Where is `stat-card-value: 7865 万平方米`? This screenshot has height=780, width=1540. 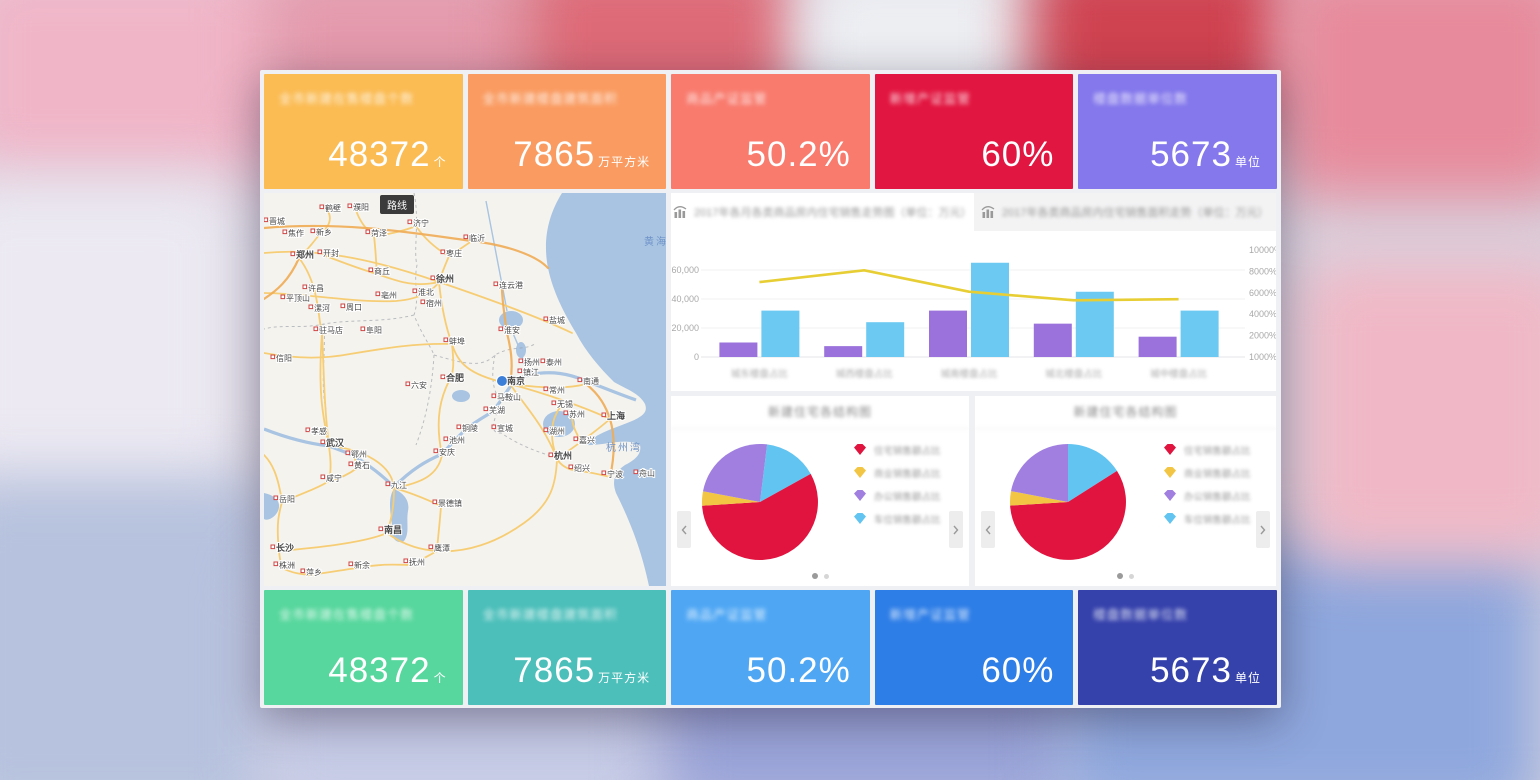 stat-card-value: 7865 万平方米 is located at coordinates (582, 154).